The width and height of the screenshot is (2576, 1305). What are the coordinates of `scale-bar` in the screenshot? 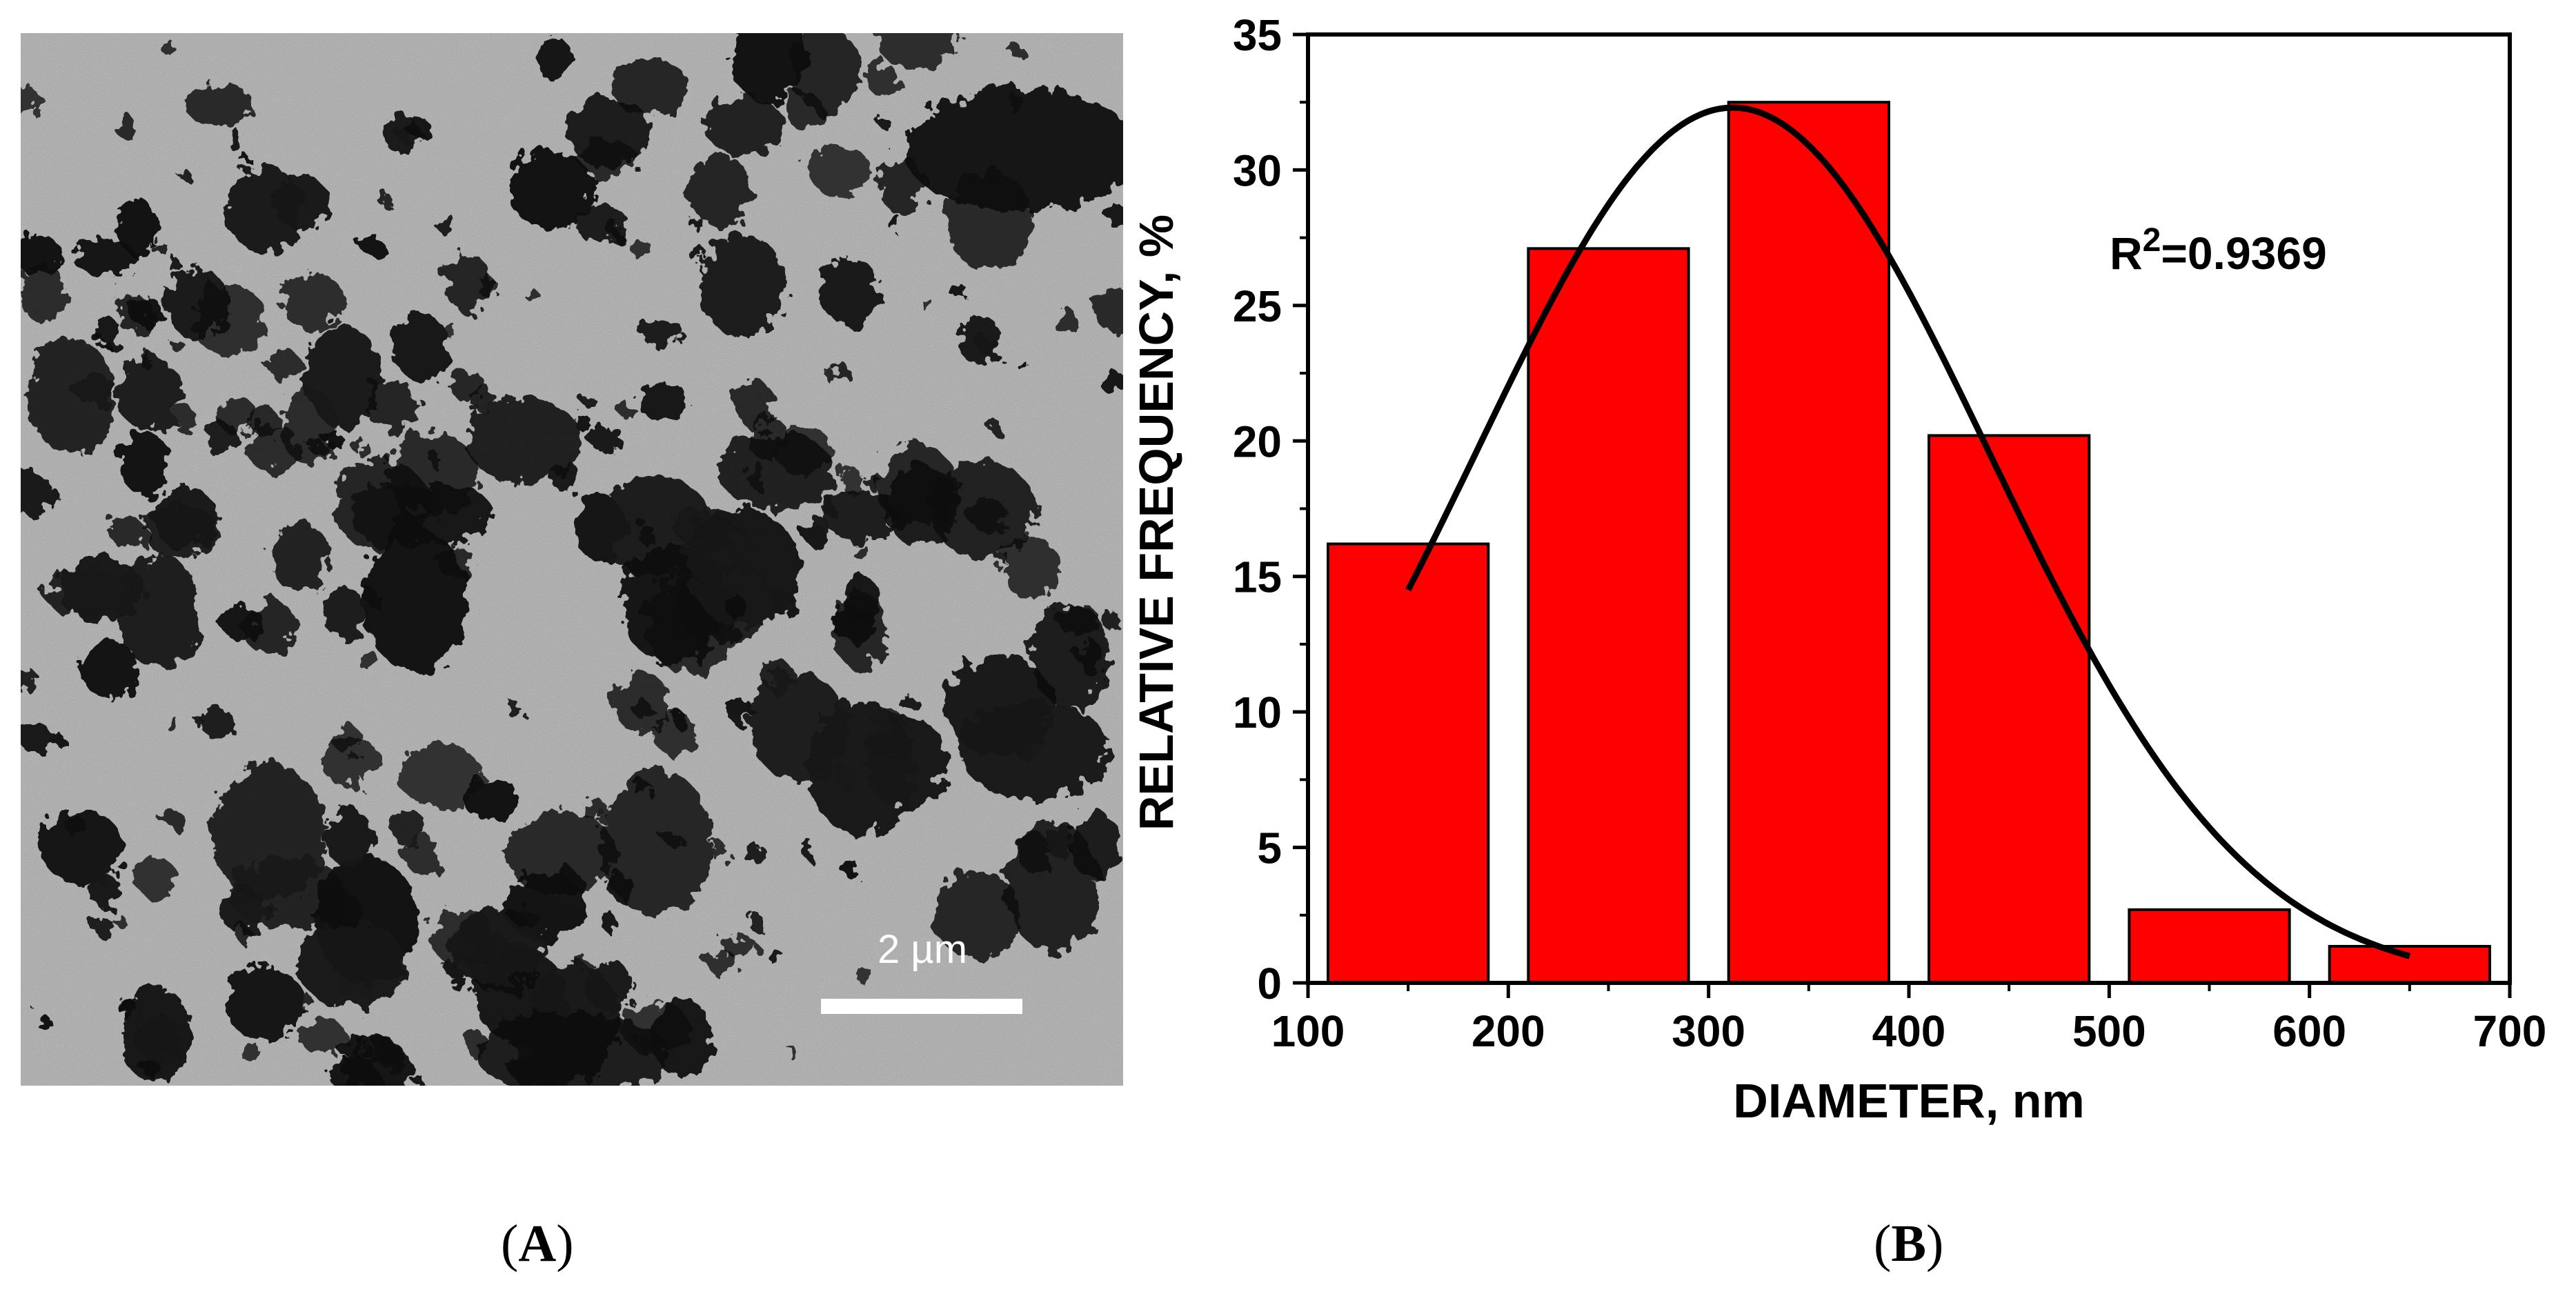 It's located at (921, 1007).